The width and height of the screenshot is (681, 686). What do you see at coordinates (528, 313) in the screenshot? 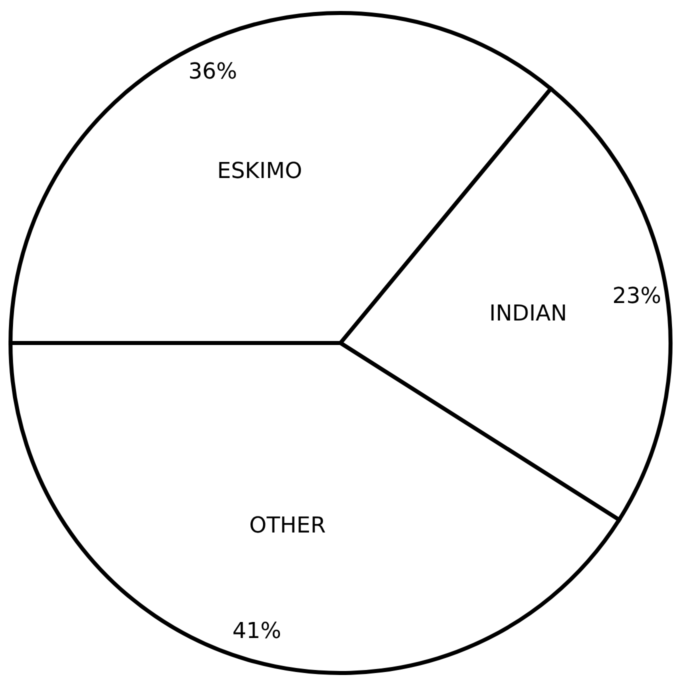
I see `slice-label: INDIAN` at bounding box center [528, 313].